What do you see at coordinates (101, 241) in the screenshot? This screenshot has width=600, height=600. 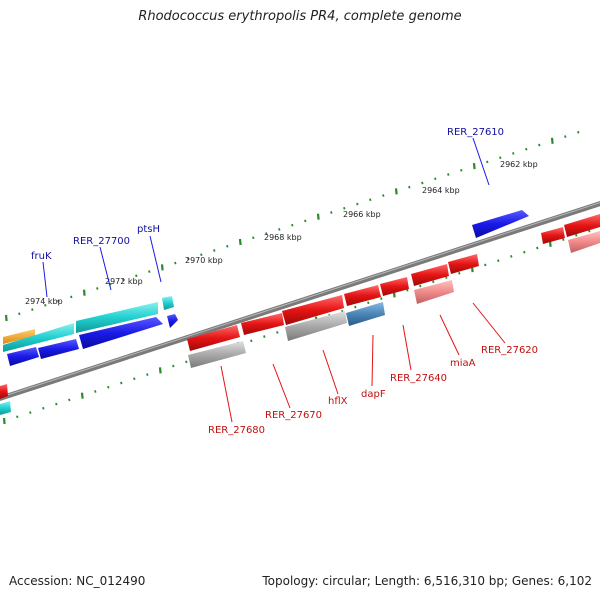 I see `gene-label-rer-27700: RER_27700` at bounding box center [101, 241].